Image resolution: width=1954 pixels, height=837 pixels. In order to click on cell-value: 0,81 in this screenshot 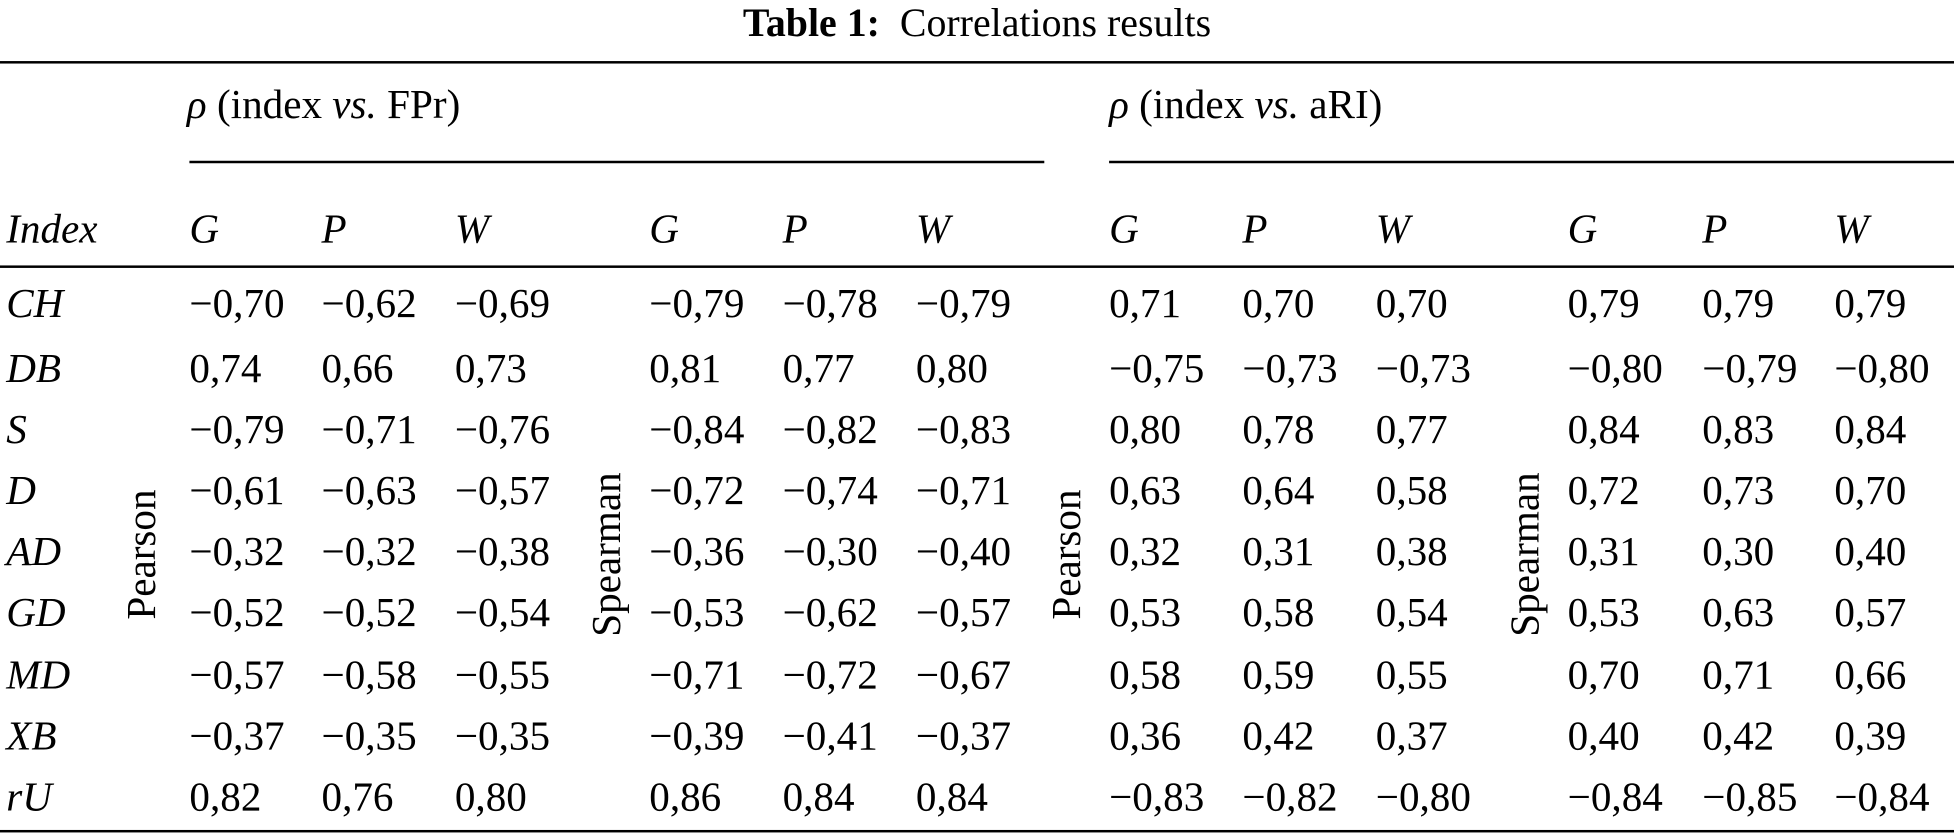, I will do `click(685, 369)`.